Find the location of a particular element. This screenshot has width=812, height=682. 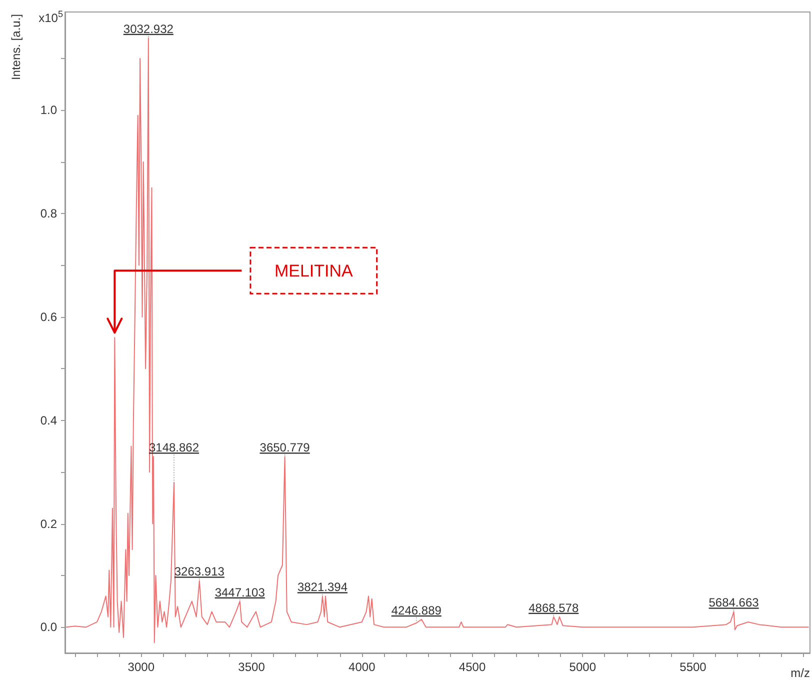

text: x10$^{5}$ is located at coordinates (50, 17).